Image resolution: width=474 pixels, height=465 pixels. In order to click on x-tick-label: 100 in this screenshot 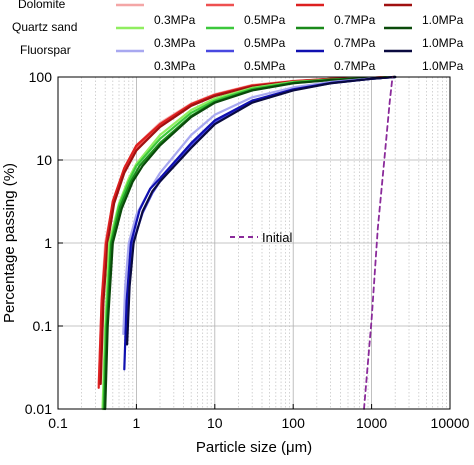, I will do `click(294, 423)`.